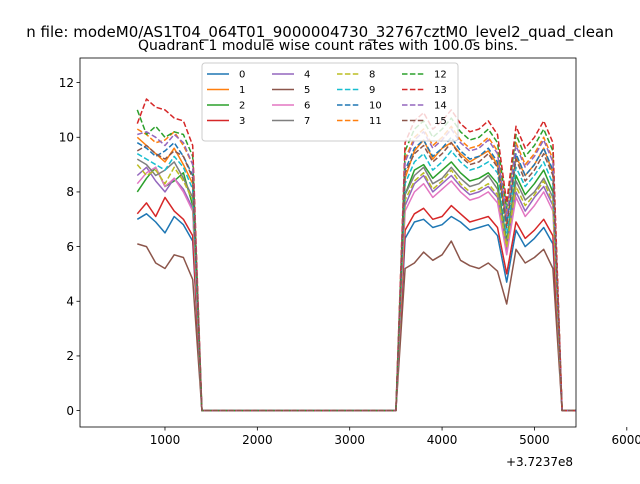 The image size is (640, 484). What do you see at coordinates (330, 102) in the screenshot?
I see `legend-box` at bounding box center [330, 102].